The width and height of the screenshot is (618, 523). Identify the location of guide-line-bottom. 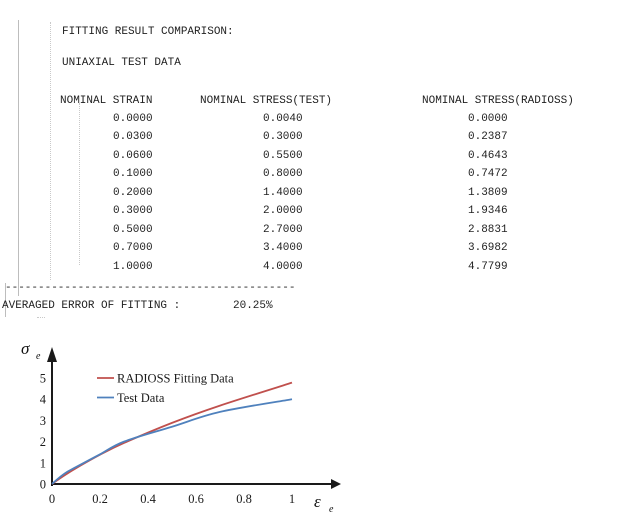
(5, 300).